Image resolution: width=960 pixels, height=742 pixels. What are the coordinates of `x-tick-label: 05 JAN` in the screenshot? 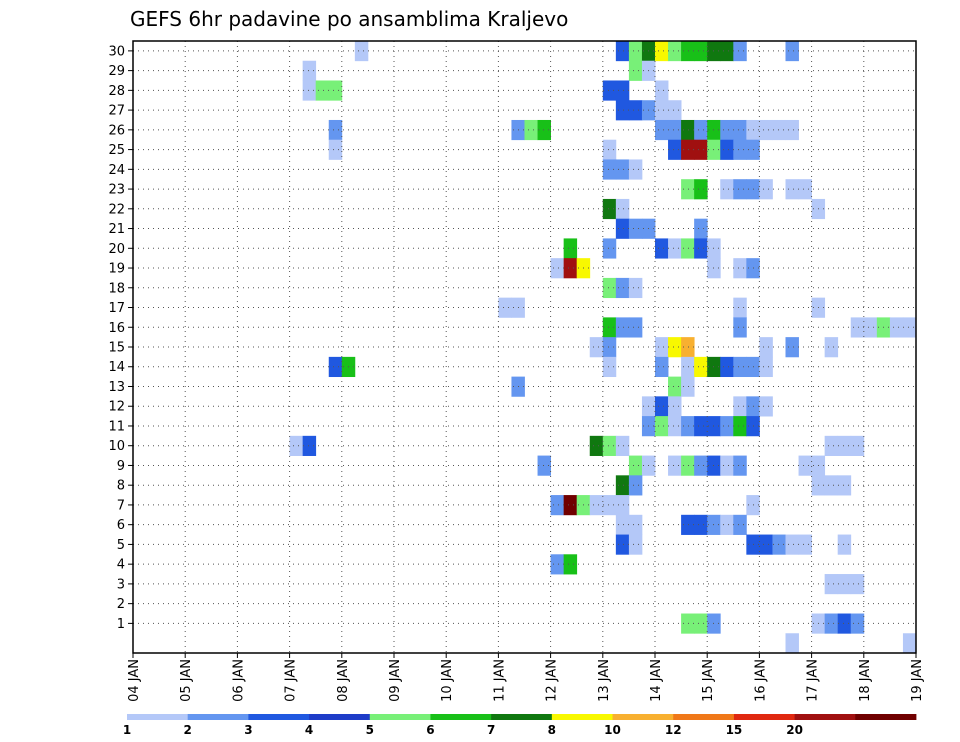 It's located at (186, 680).